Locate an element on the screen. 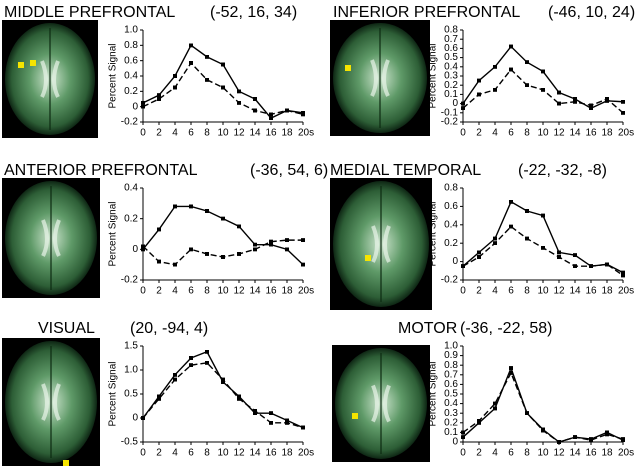 The height and width of the screenshot is (472, 640). panel-title: MEDIAL TEMPORAL is located at coordinates (405, 170).